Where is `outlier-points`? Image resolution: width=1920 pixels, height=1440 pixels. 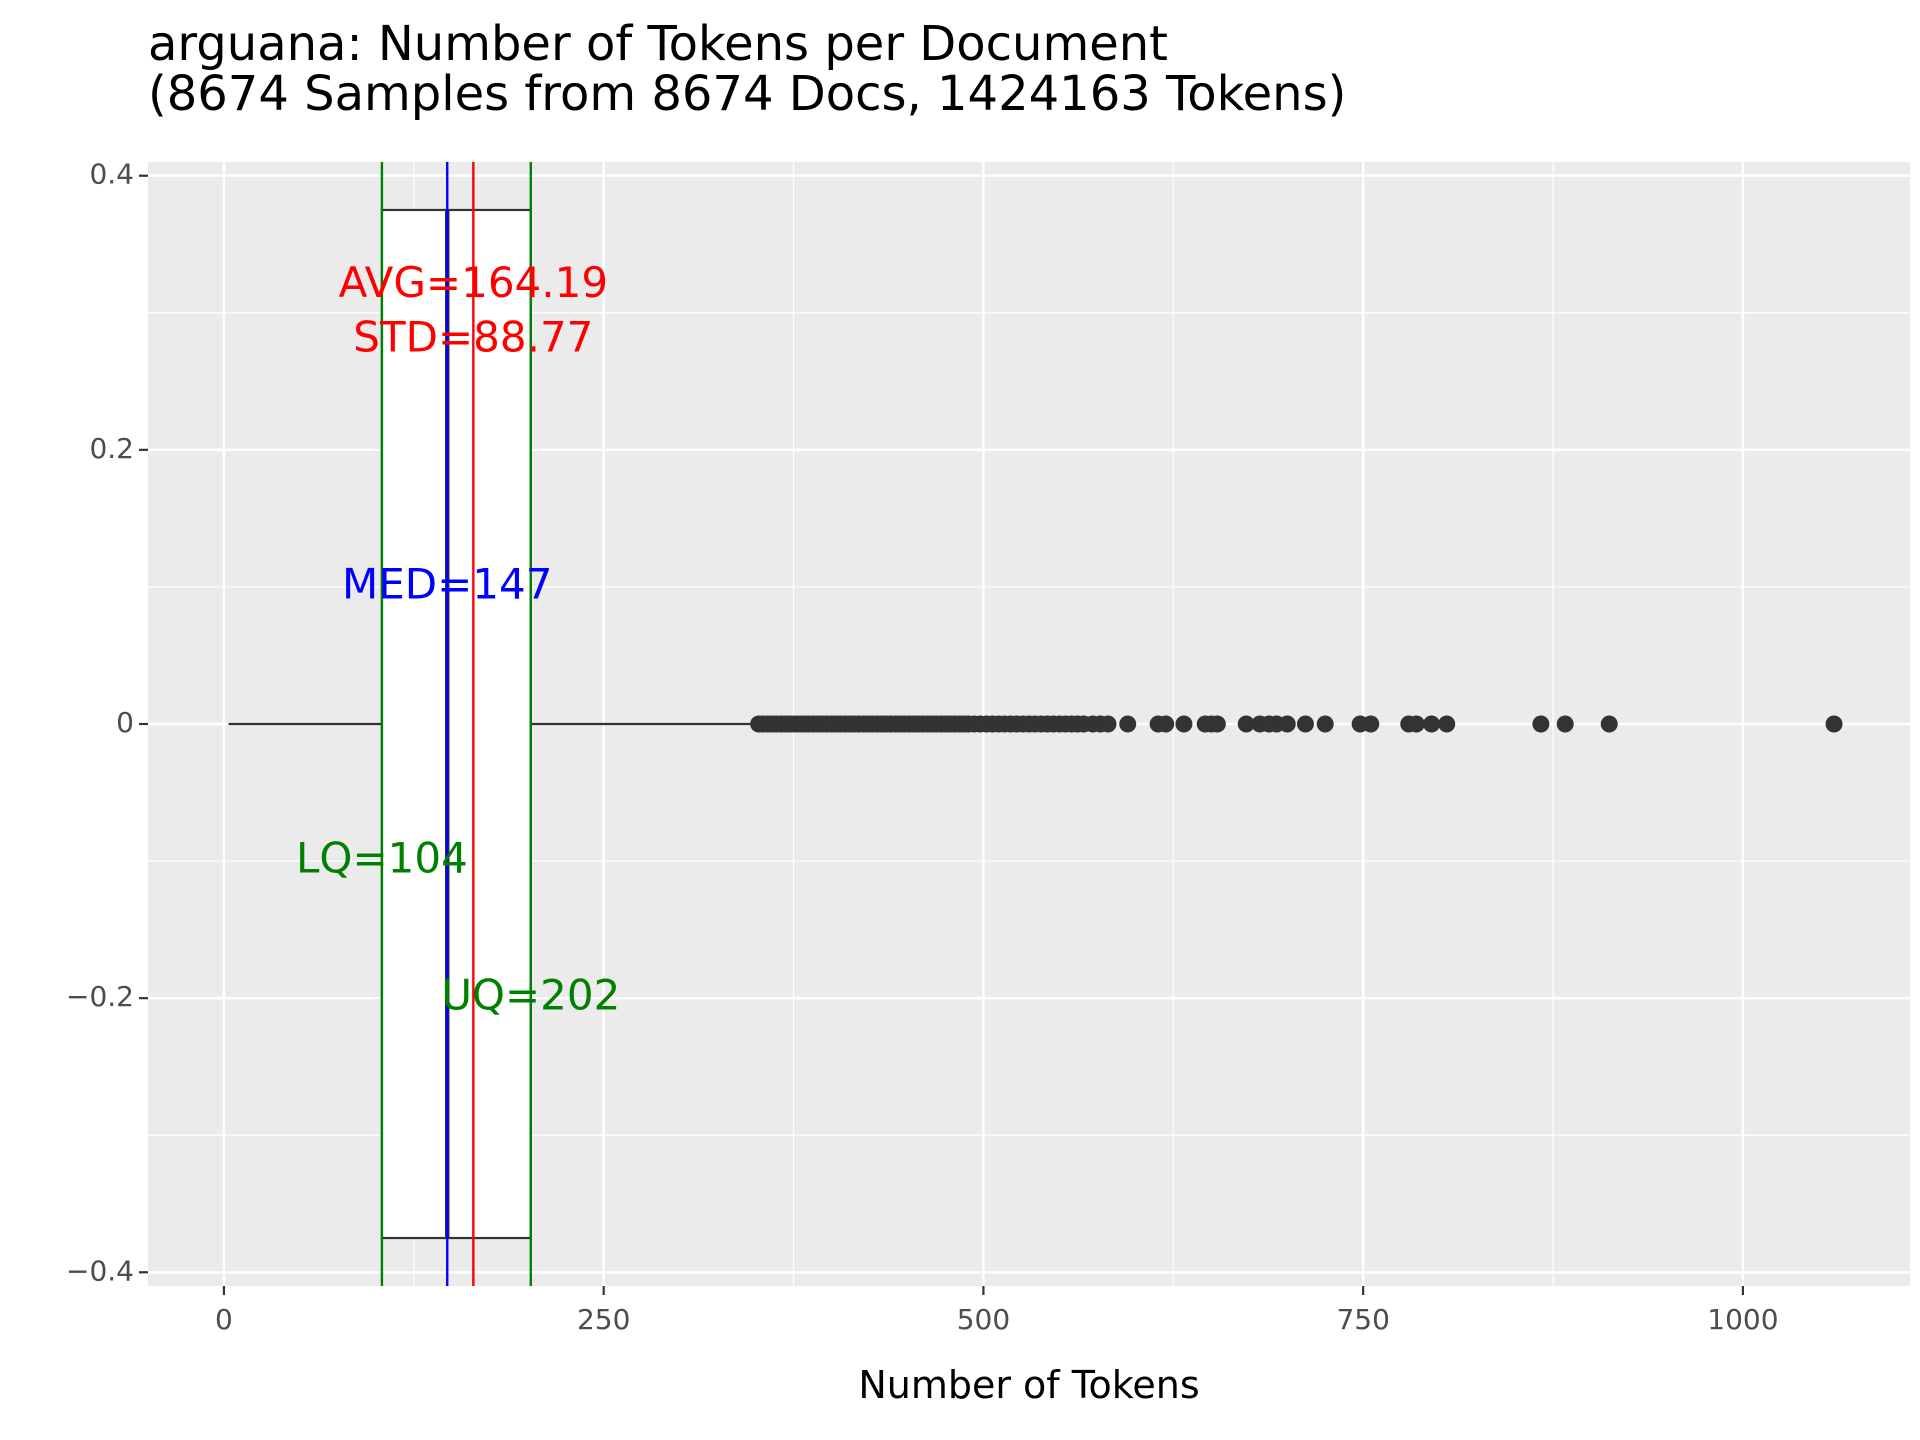
outlier-points is located at coordinates (1296, 724).